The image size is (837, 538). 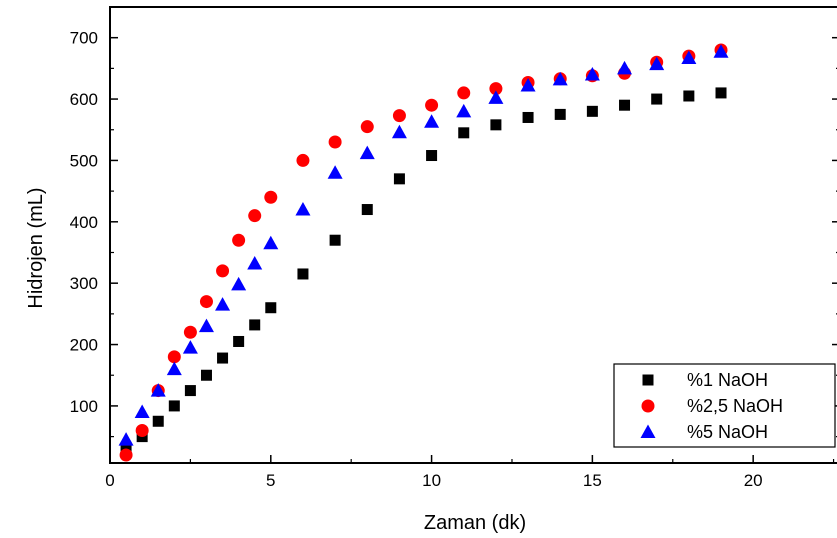 I want to click on legend-label: %5 NaOH, so click(x=727, y=432).